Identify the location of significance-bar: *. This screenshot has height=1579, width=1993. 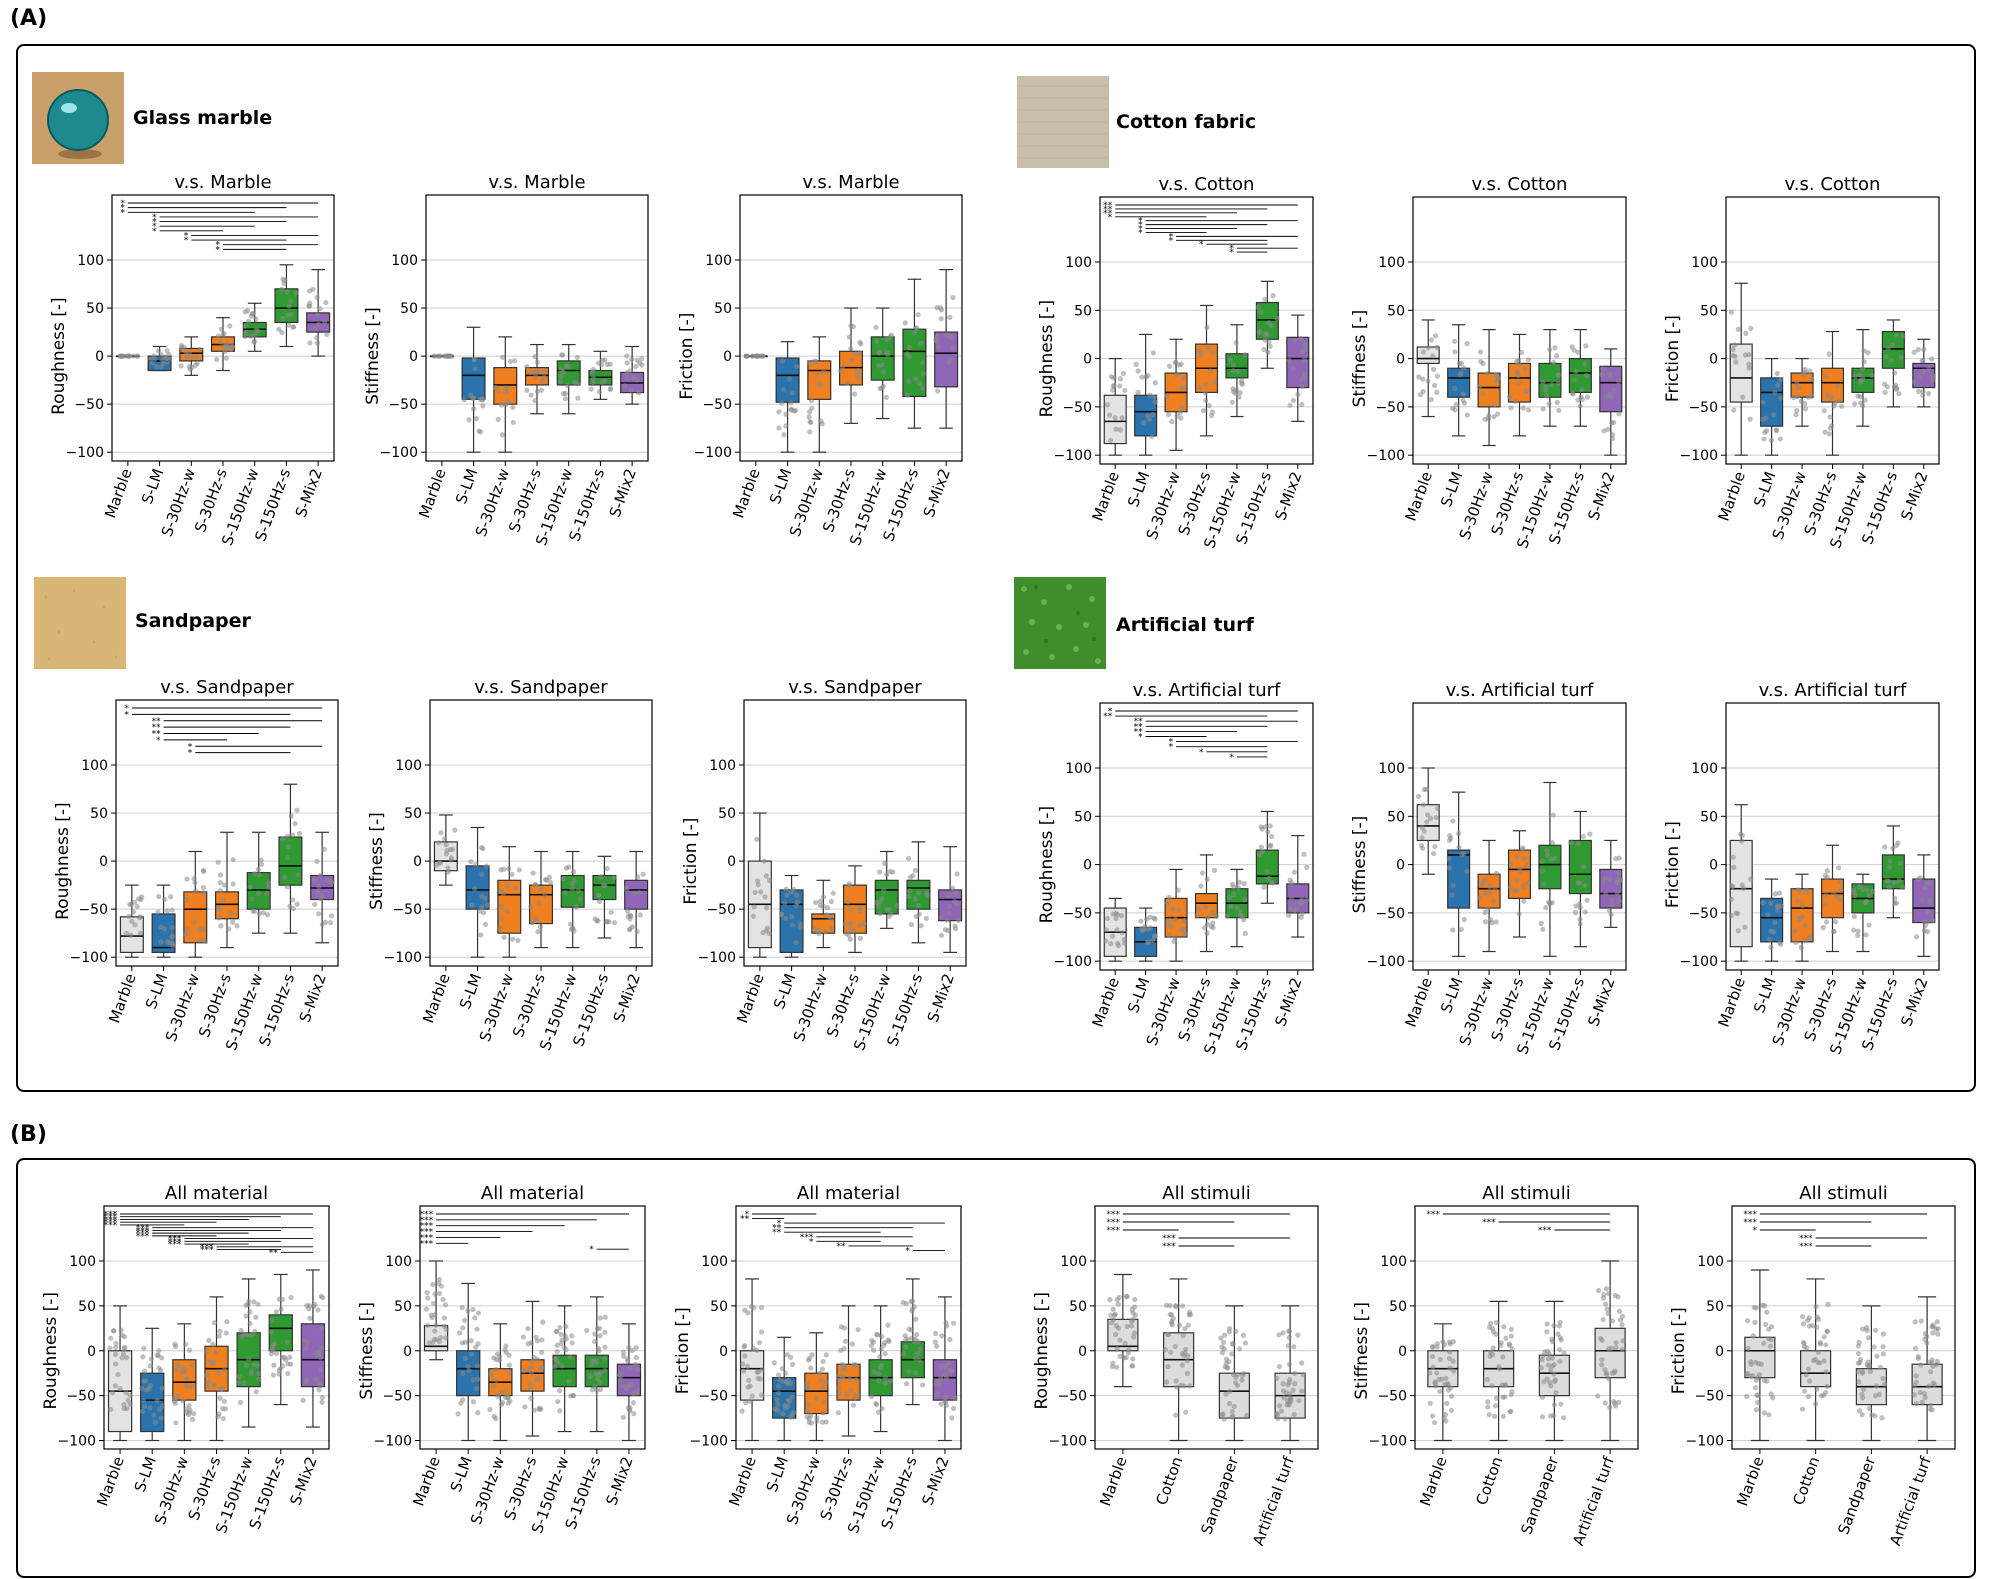
(1233, 245).